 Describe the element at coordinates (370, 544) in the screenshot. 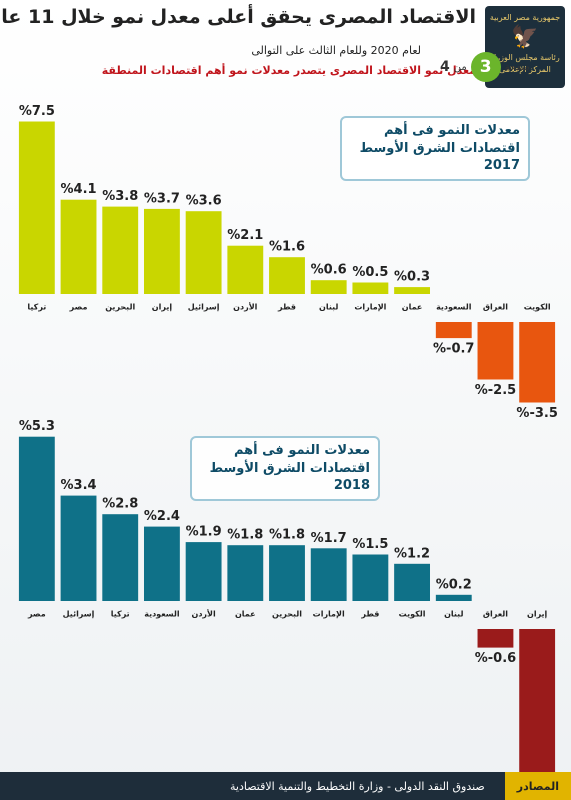

I see `value-label: %1.5` at that location.